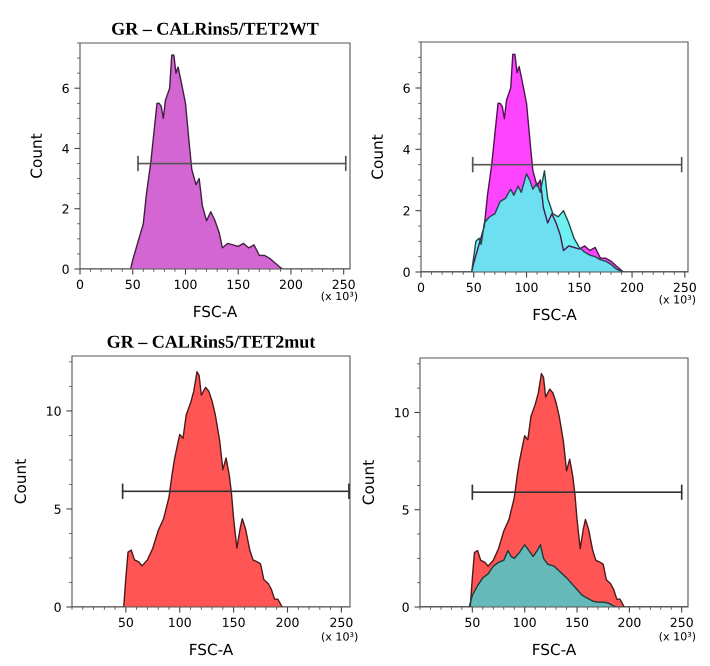  What do you see at coordinates (215, 28) in the screenshot?
I see `chart-title: GR – CALRins5/TET2WT` at bounding box center [215, 28].